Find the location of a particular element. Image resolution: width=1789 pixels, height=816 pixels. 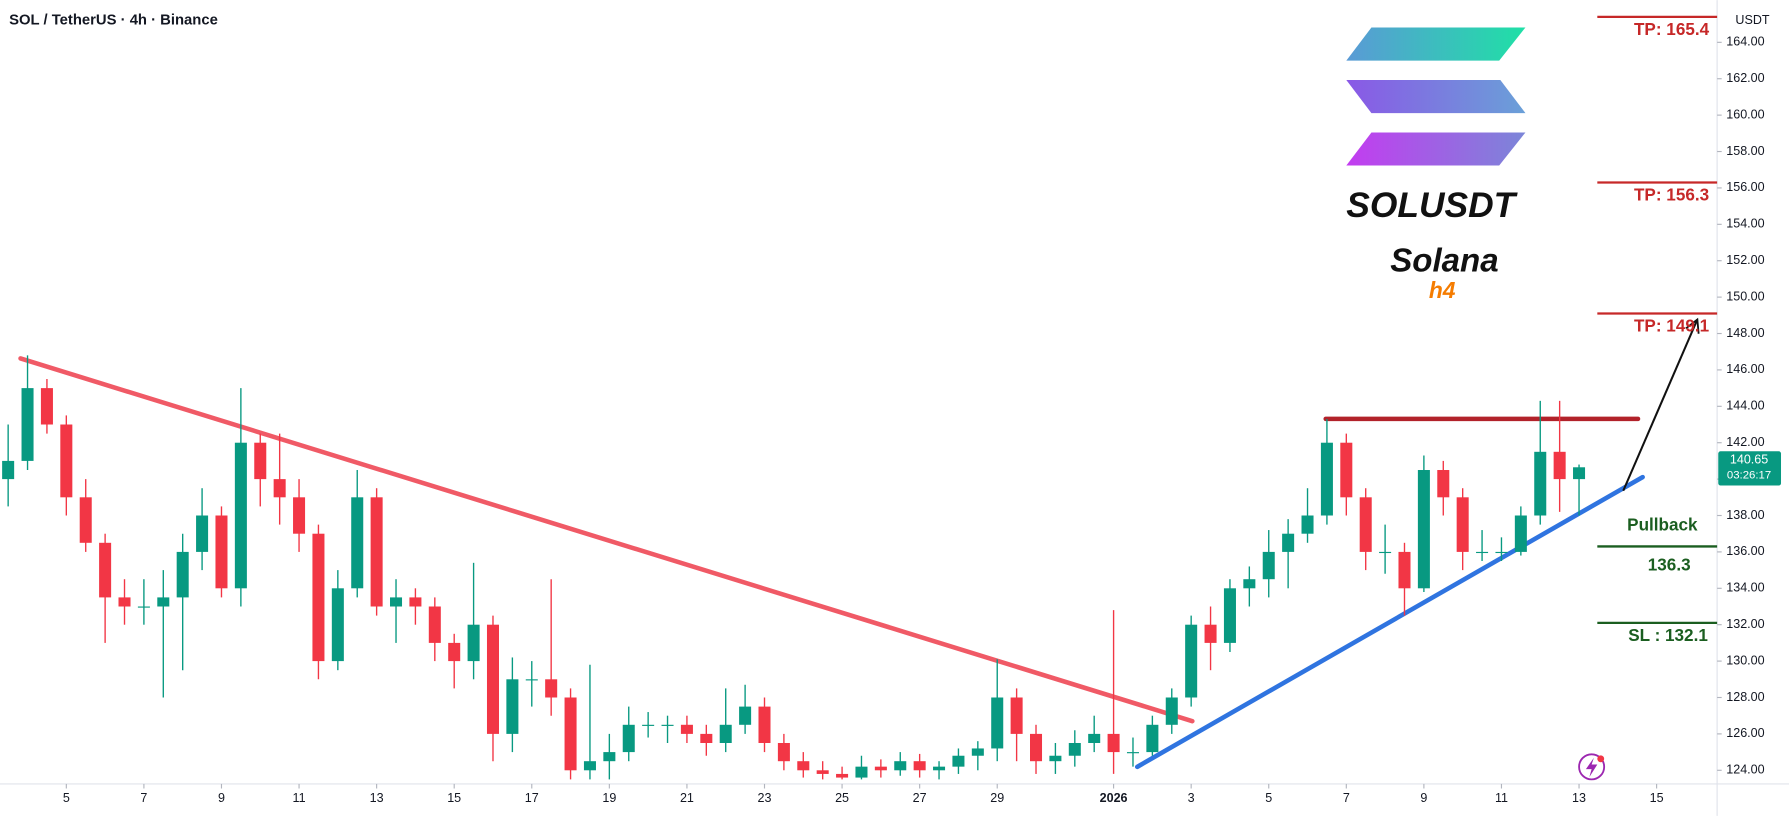

level-label: 136.3 is located at coordinates (1669, 564).